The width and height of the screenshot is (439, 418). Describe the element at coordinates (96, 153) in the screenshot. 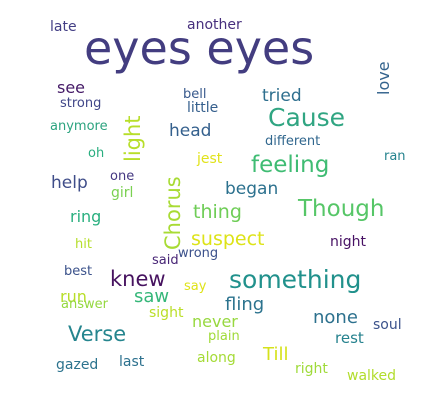

I see `word-oh: oh` at that location.